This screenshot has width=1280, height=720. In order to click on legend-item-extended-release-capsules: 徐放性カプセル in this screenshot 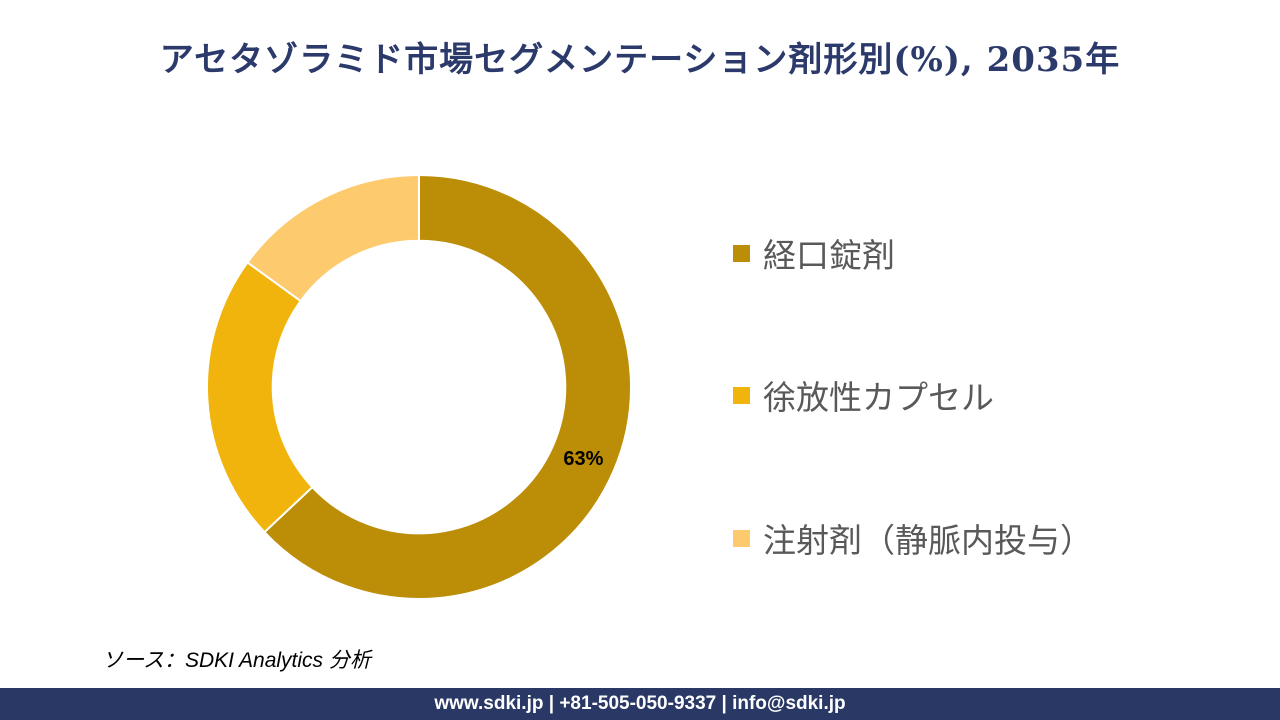, I will do `click(863, 395)`.